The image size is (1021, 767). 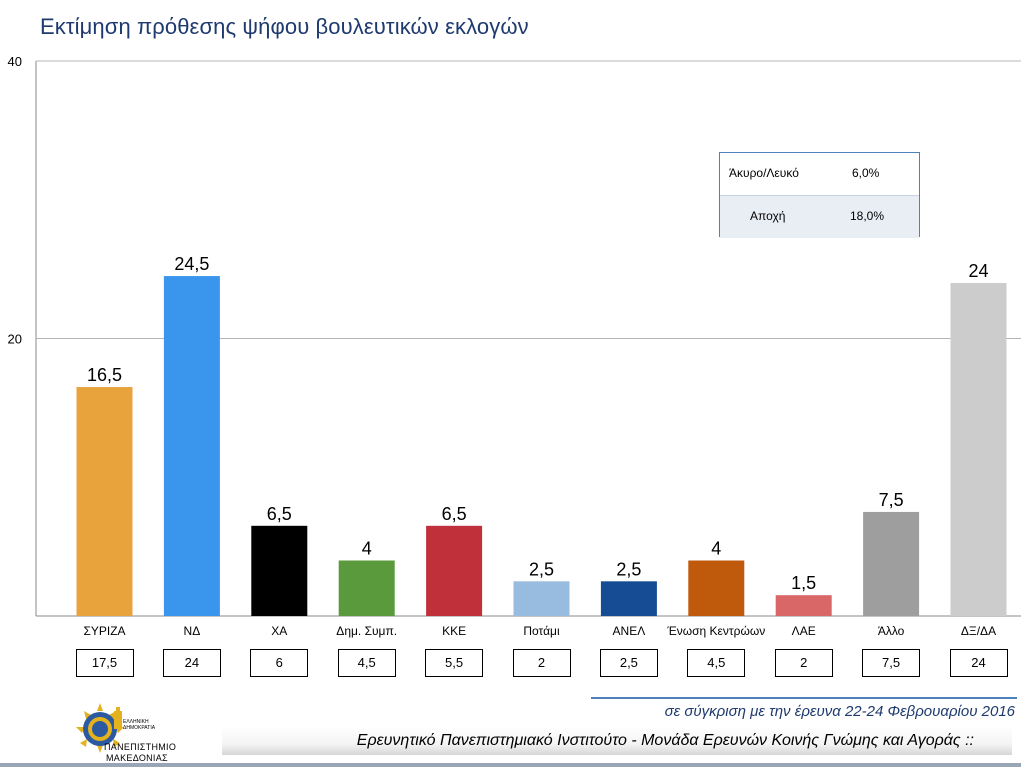 I want to click on legend-value: 6,0%, so click(x=866, y=173).